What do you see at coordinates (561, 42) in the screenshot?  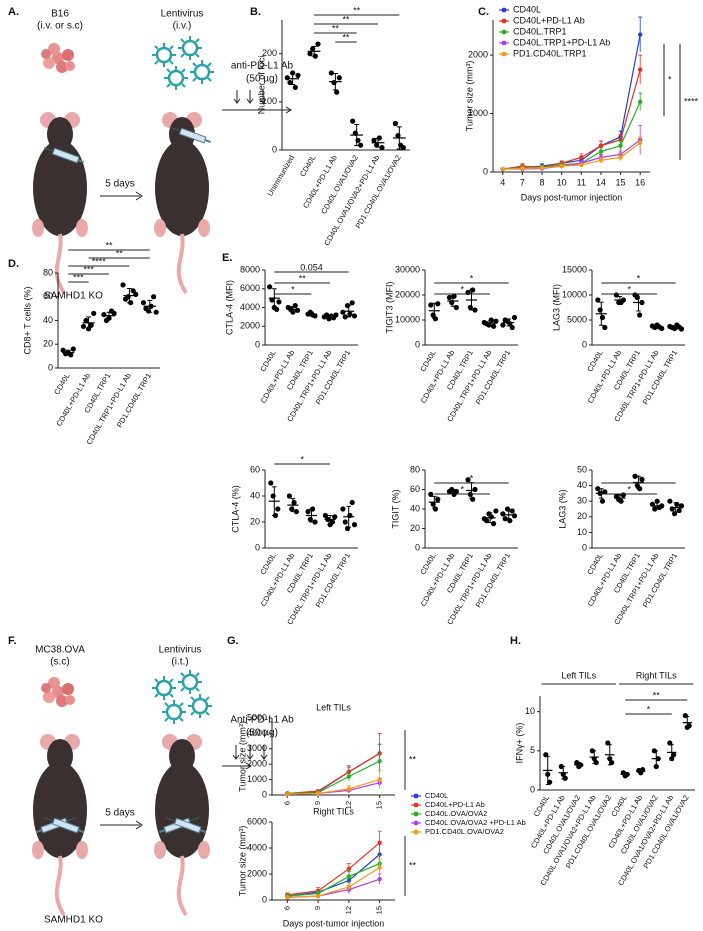 I see `legend-label: CD40L.TRP1+PD-L1 Ab` at bounding box center [561, 42].